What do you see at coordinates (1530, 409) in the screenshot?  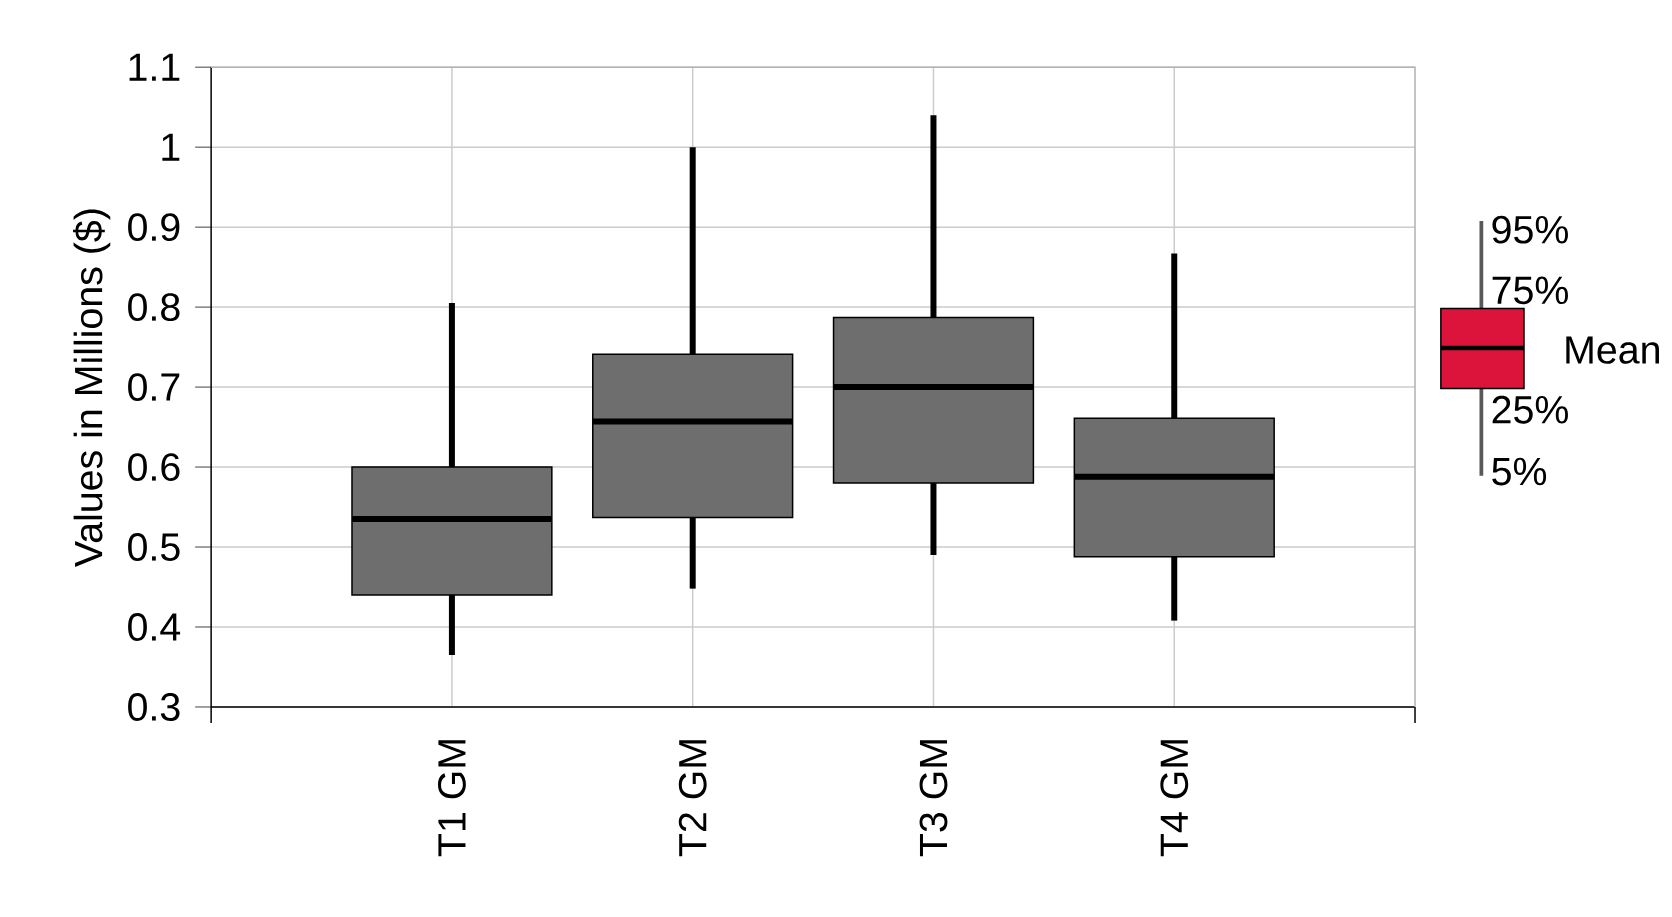 I see `text: 25%` at bounding box center [1530, 409].